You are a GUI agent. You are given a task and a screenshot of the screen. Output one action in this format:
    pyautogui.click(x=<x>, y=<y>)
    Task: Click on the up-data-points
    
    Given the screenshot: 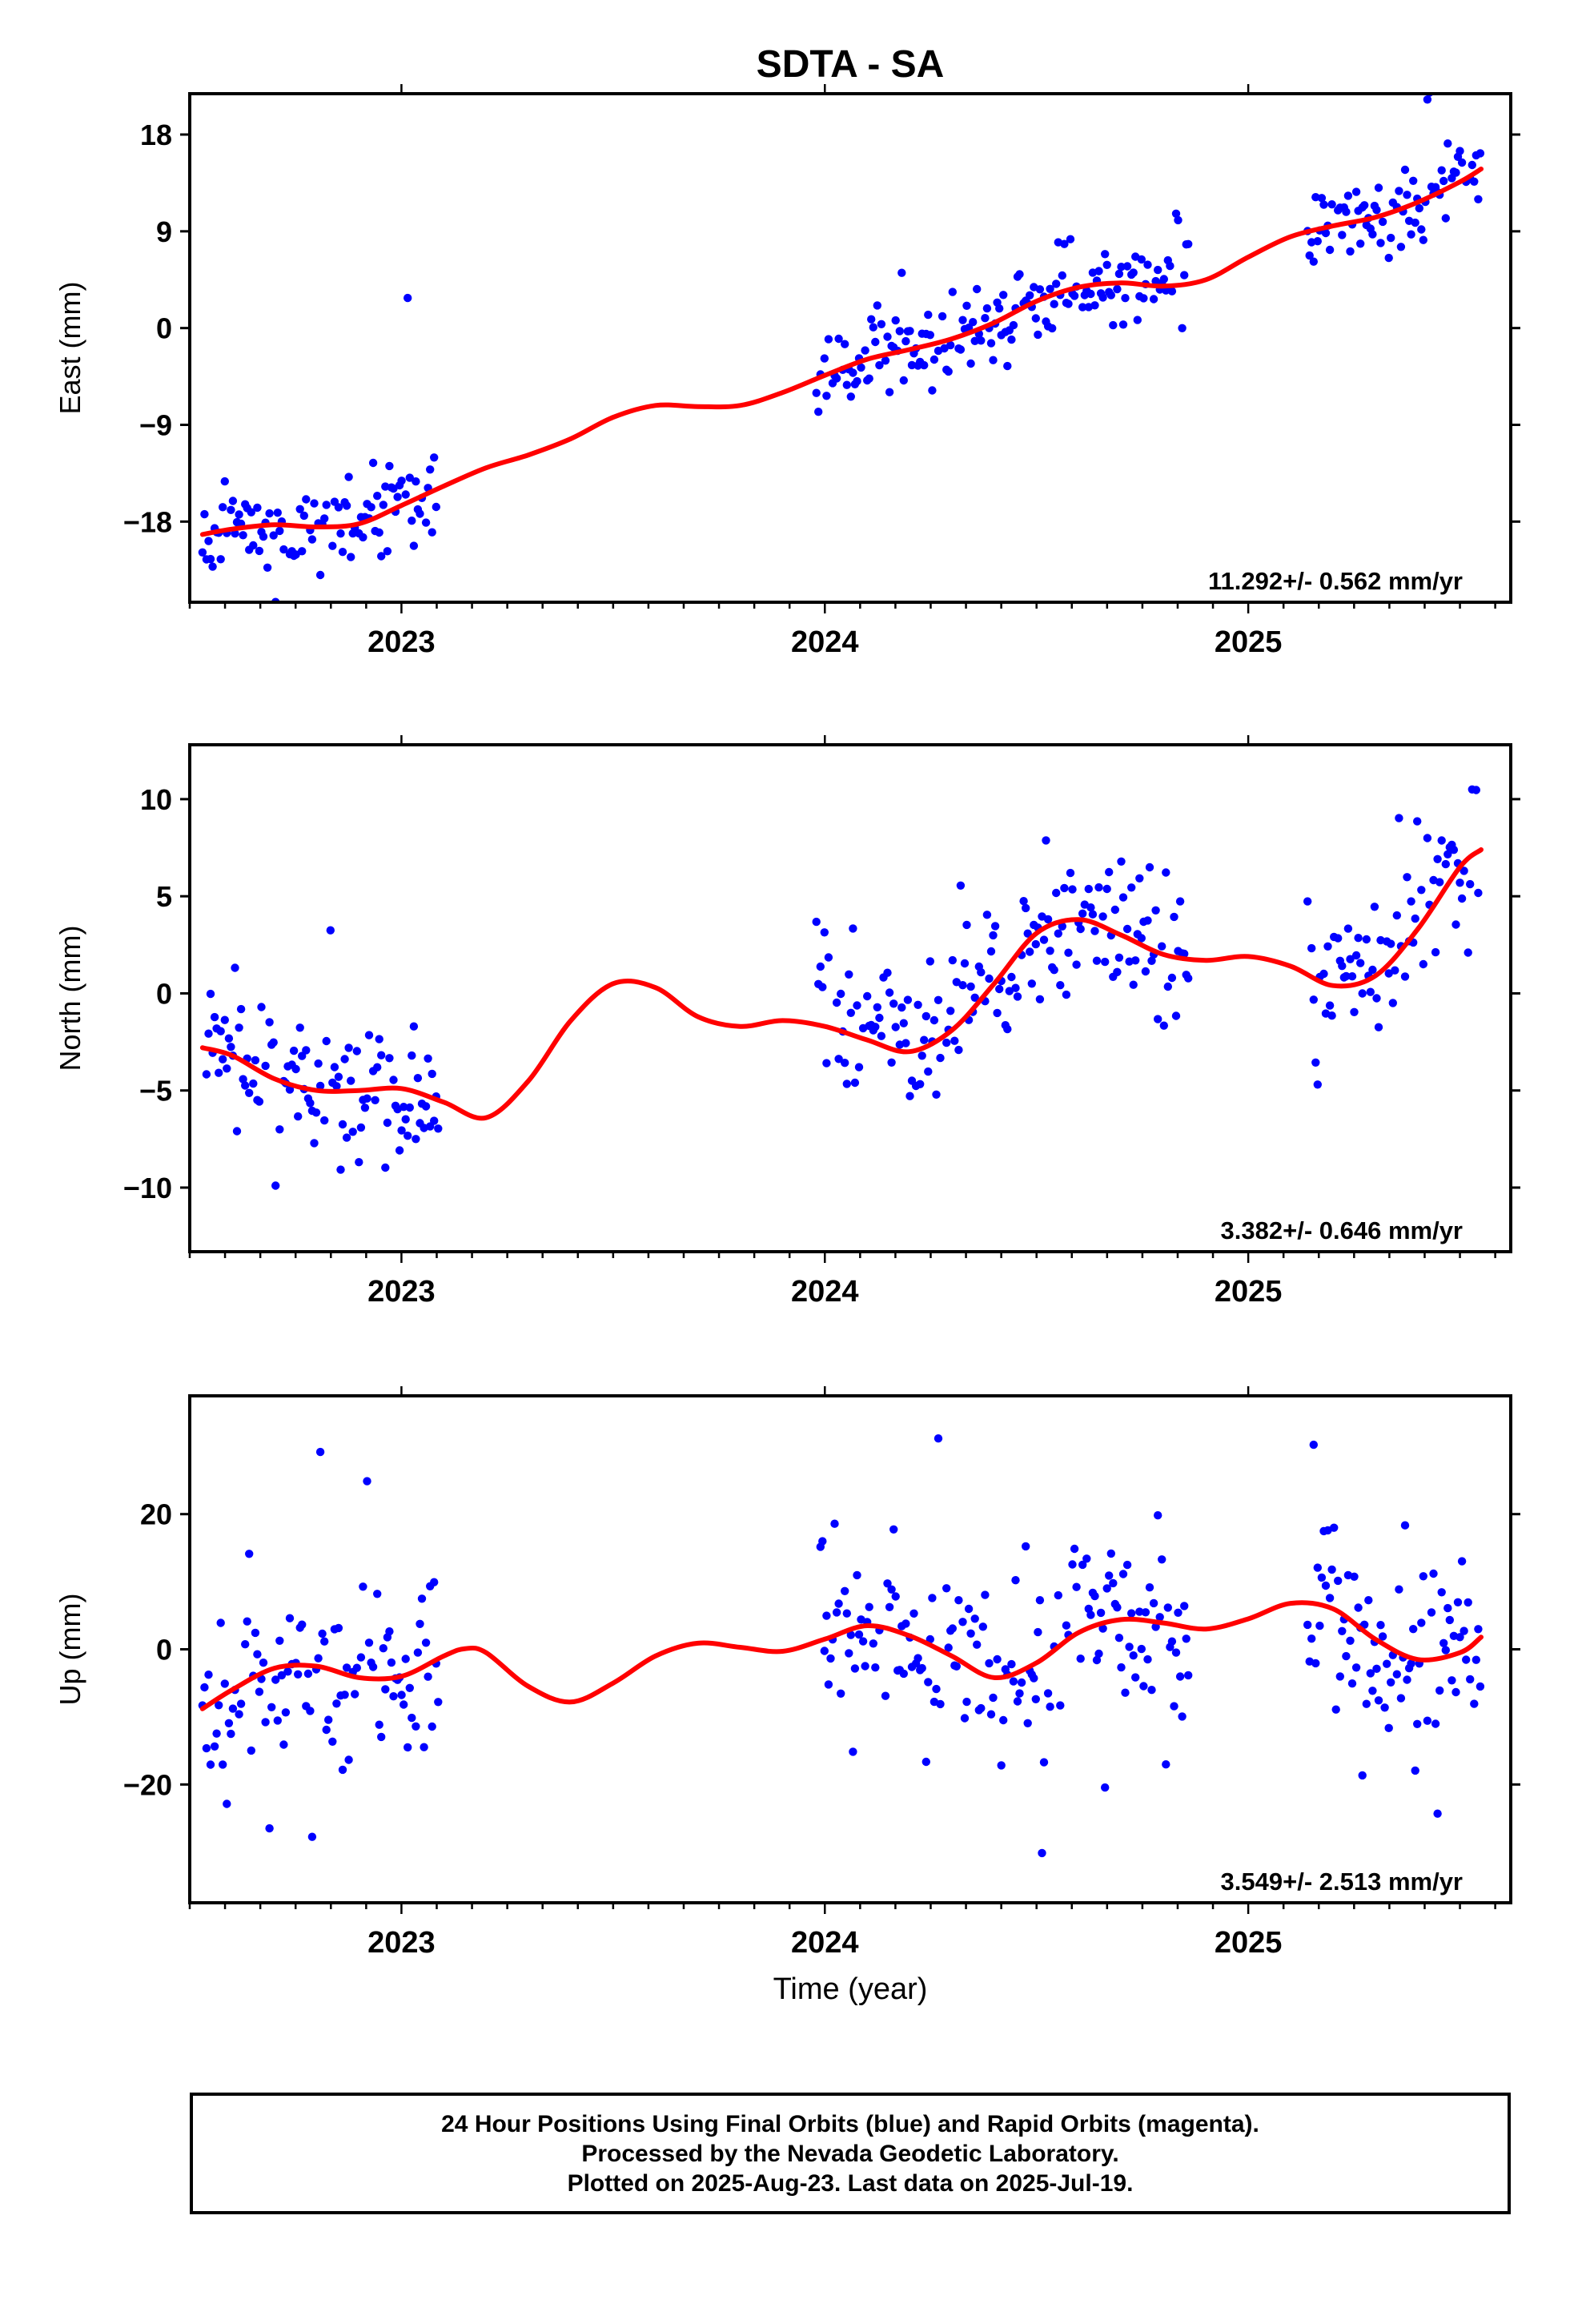 What is the action you would take?
    pyautogui.click(x=842, y=1646)
    